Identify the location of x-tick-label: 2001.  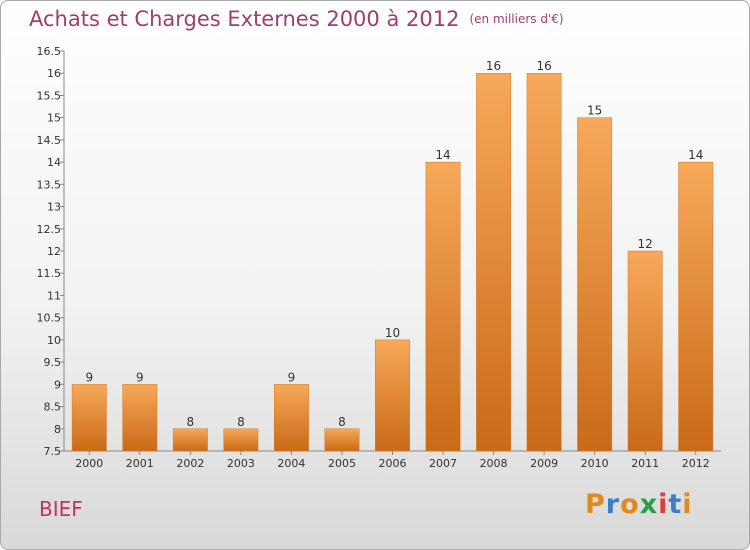
(140, 463).